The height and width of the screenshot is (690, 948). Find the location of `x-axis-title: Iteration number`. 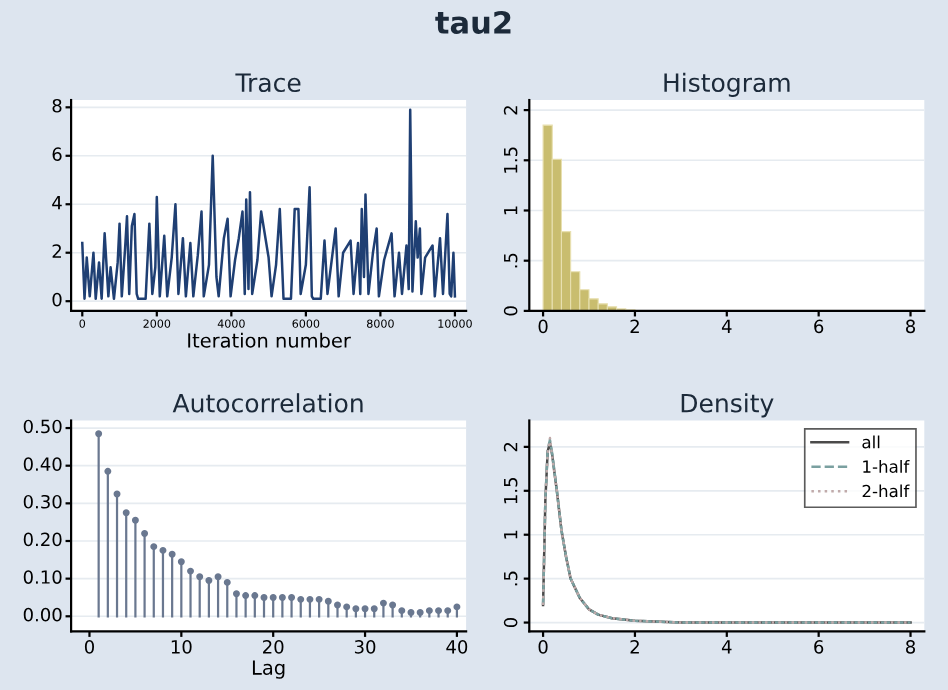

x-axis-title: Iteration number is located at coordinates (269, 340).